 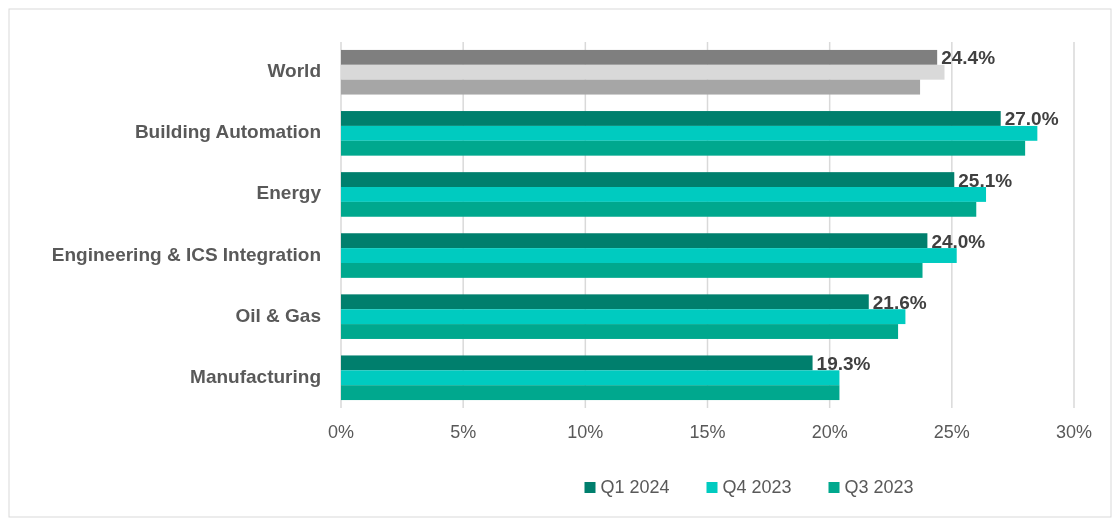 What do you see at coordinates (843, 363) in the screenshot?
I see `data-label: 19.3%` at bounding box center [843, 363].